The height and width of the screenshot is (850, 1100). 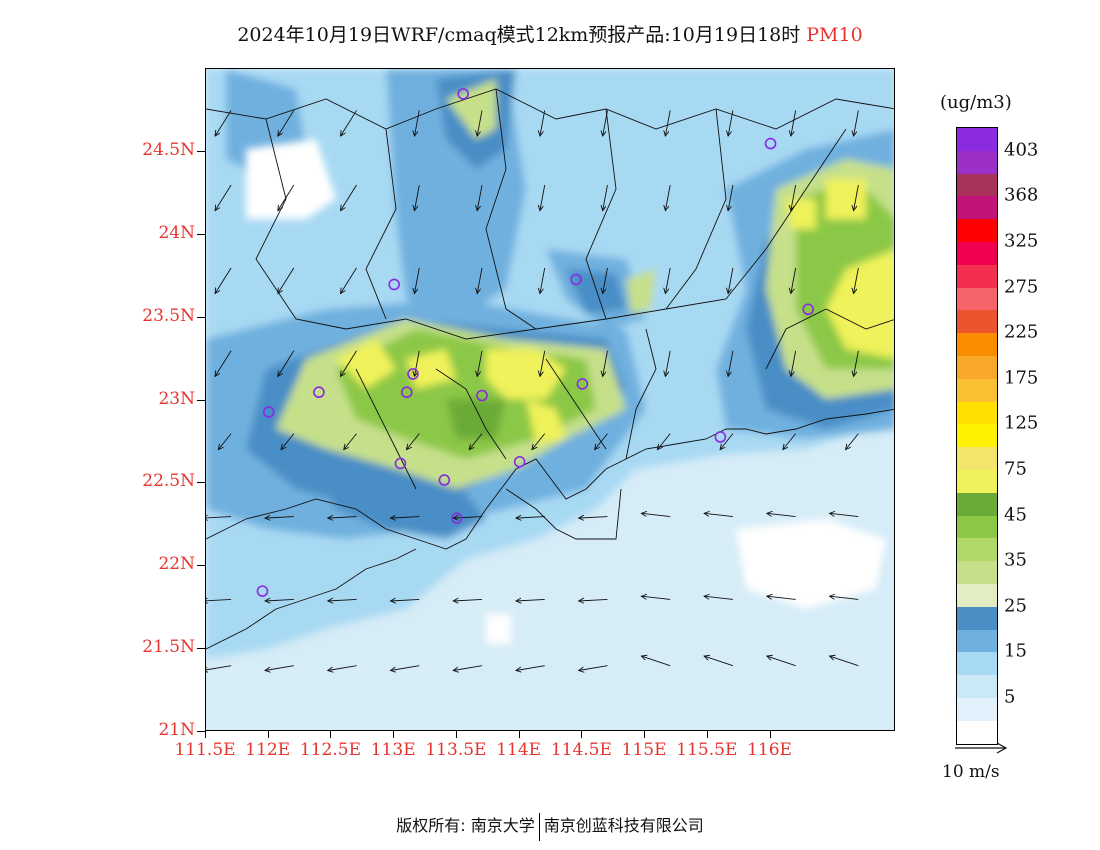 What do you see at coordinates (176, 564) in the screenshot?
I see `lat-tick-label: 22N` at bounding box center [176, 564].